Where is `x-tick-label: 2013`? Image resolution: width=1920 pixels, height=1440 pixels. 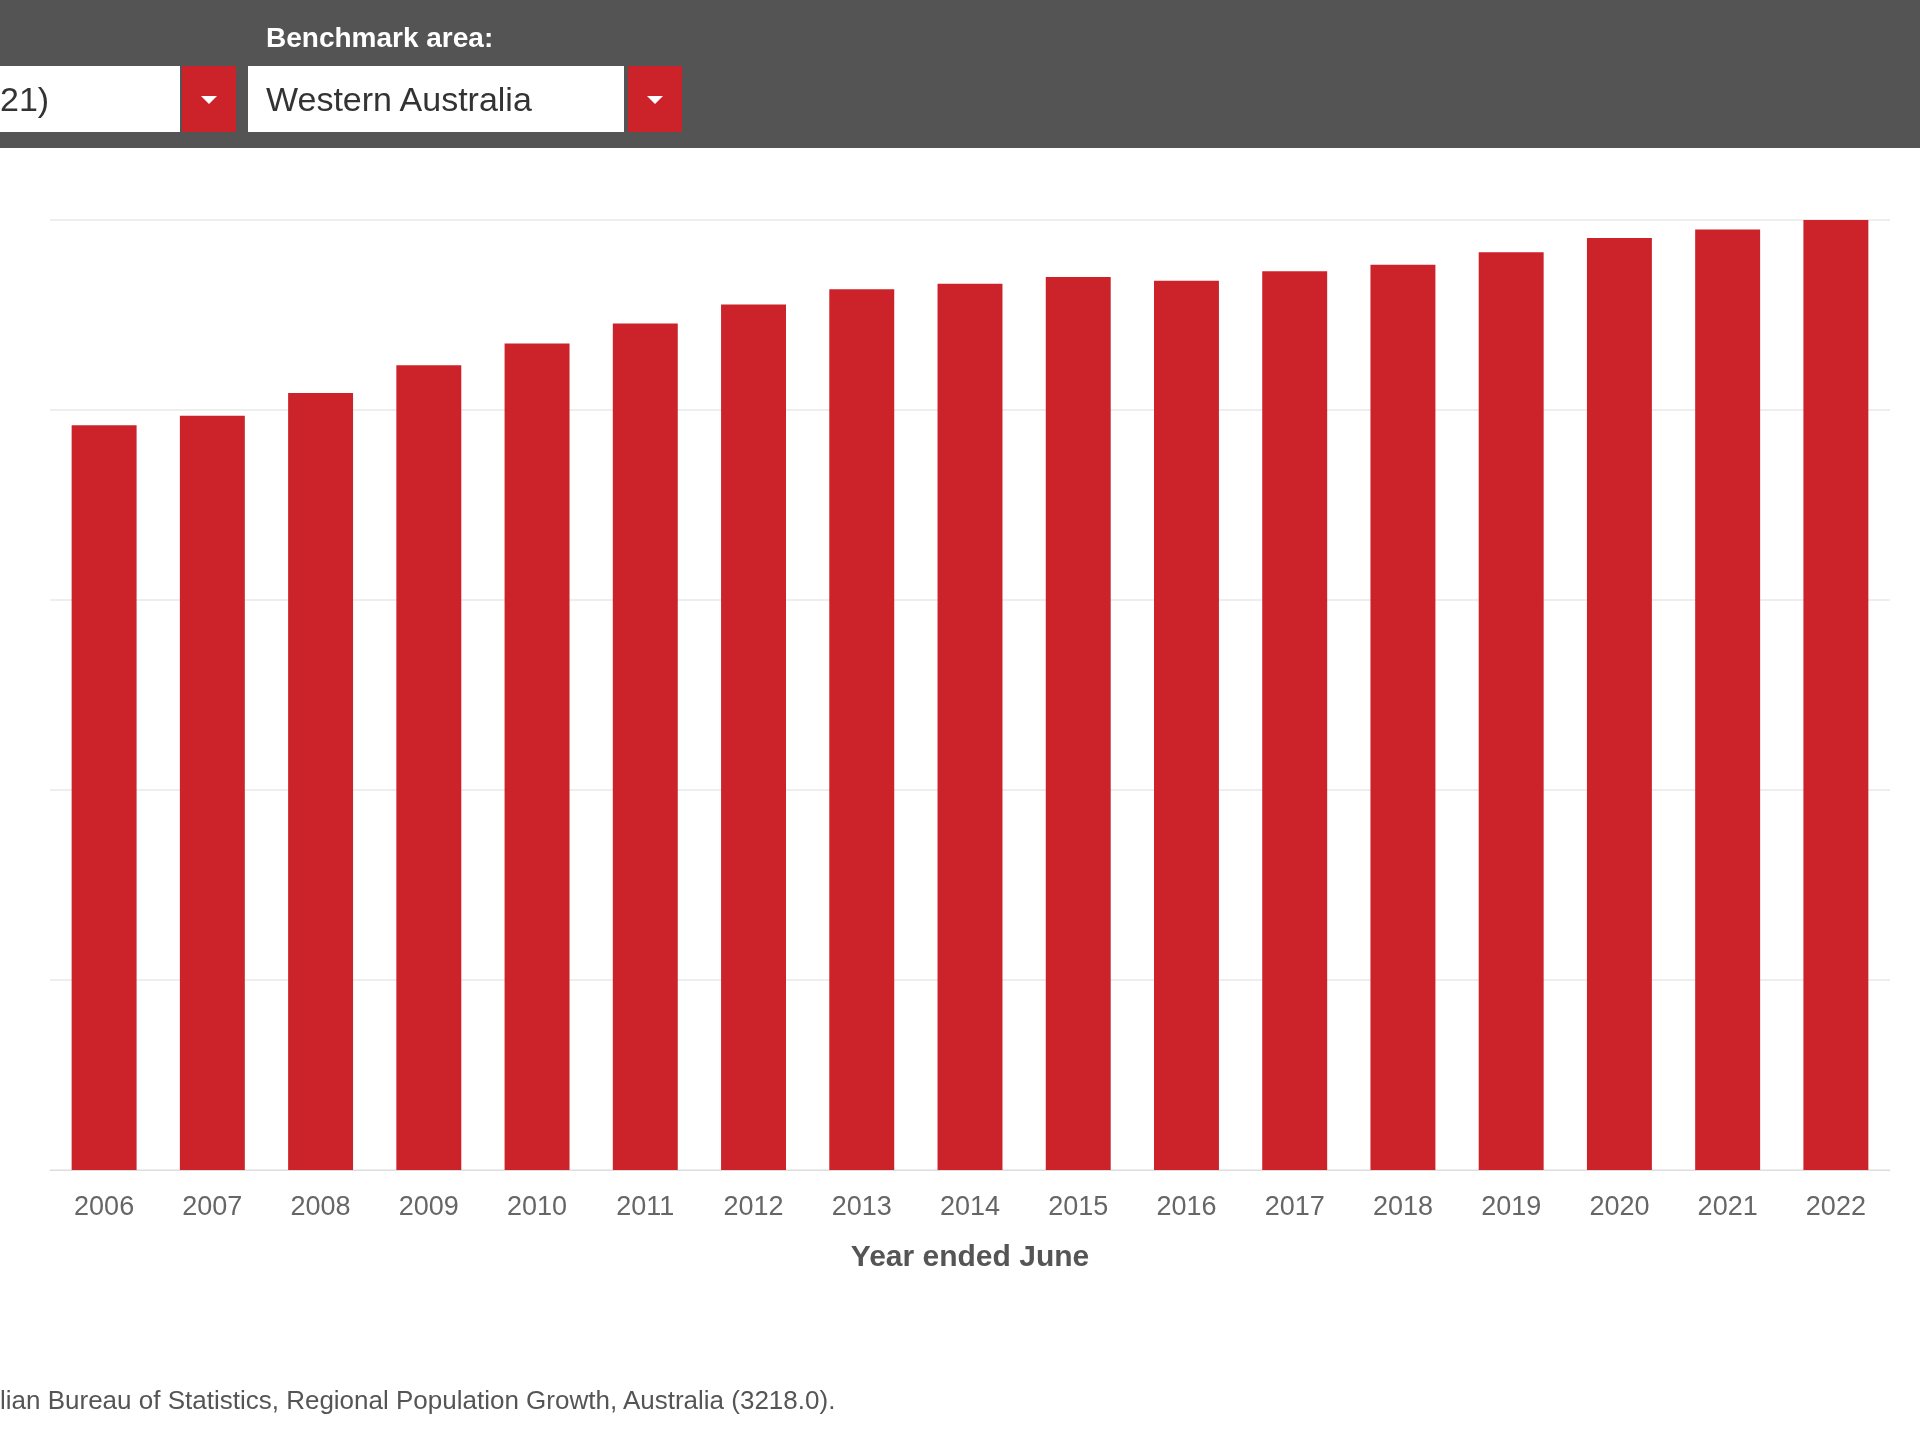
x-tick-label: 2013 is located at coordinates (861, 1205).